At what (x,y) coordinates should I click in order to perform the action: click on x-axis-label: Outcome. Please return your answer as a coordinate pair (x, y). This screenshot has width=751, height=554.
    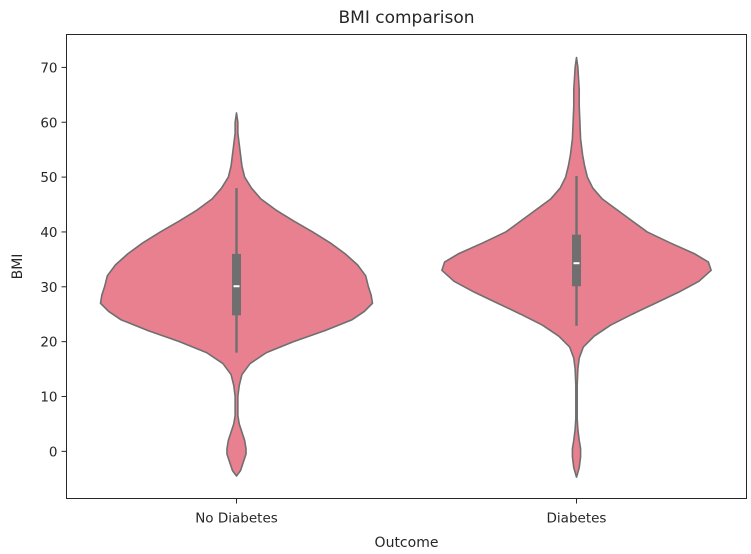
    Looking at the image, I should click on (407, 543).